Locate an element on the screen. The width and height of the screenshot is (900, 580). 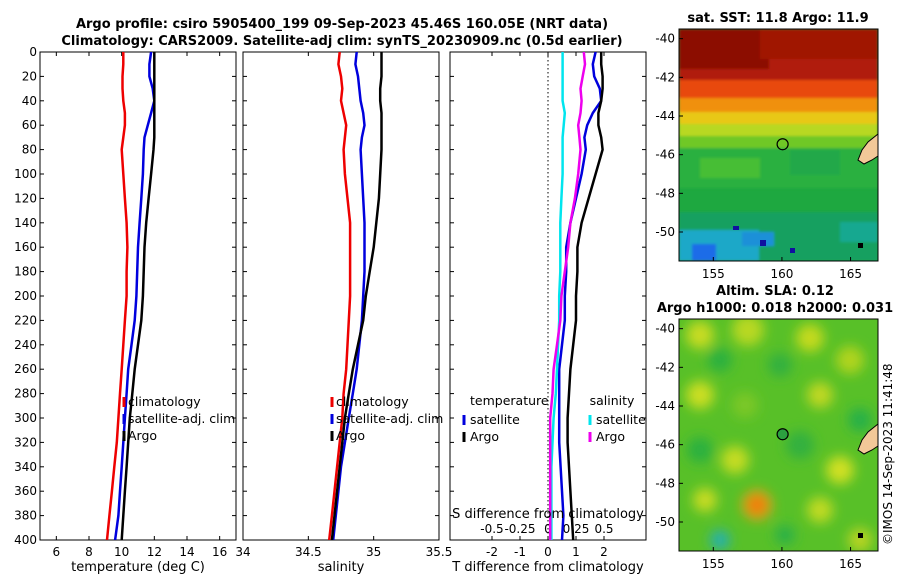
sst-map-ticks: 155 160 165 -40 -42 -44 -46 -48 -50 is located at coordinates (758, 156).